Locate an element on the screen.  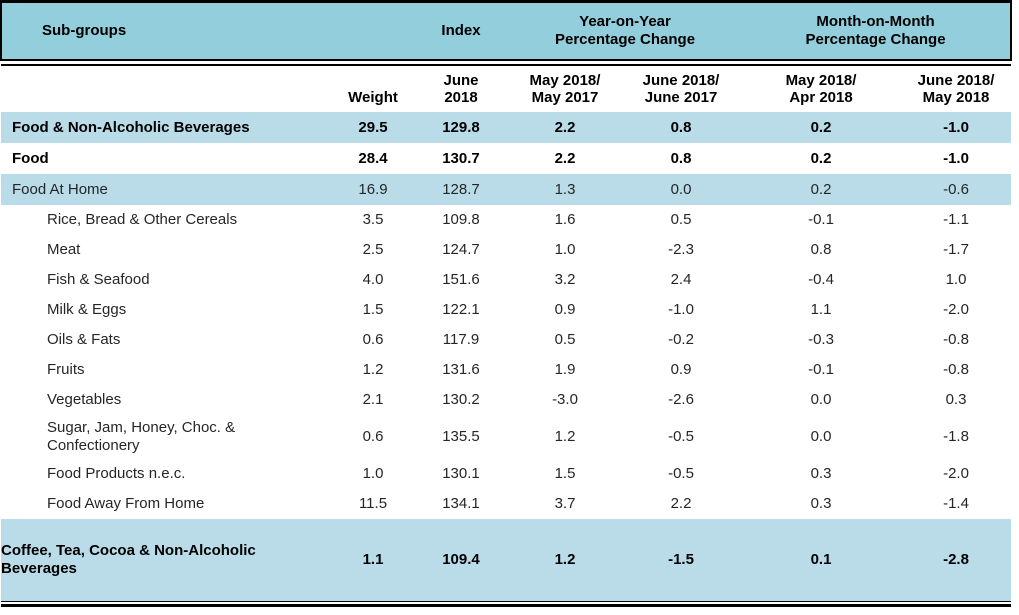
double-rule-line is located at coordinates (506, 62).